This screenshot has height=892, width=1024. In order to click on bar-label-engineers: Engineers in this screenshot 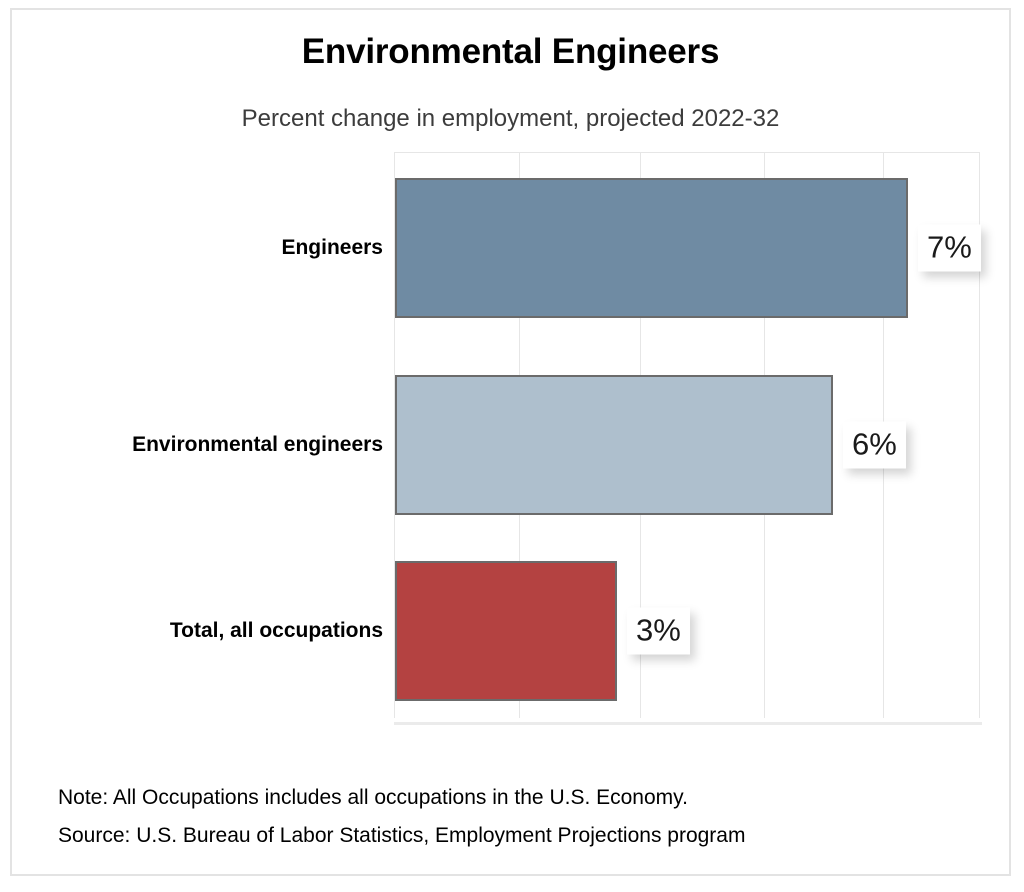, I will do `click(332, 247)`.